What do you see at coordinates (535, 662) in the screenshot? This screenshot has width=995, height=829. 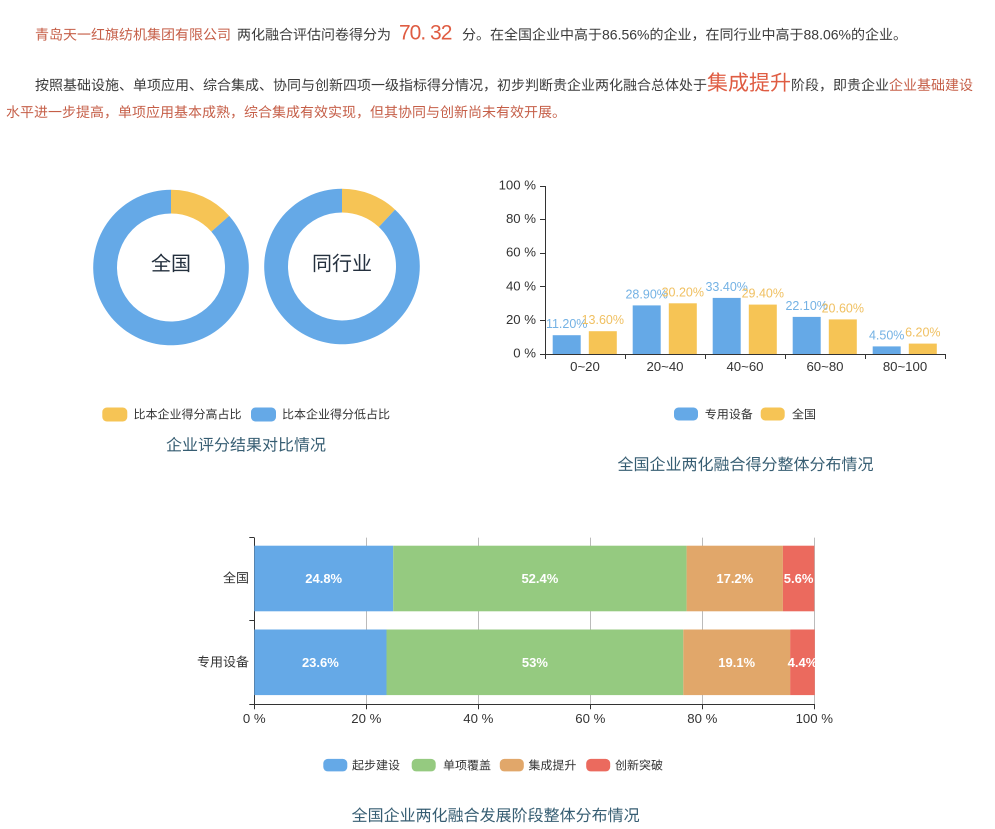 I see `svg-text: 53%` at bounding box center [535, 662].